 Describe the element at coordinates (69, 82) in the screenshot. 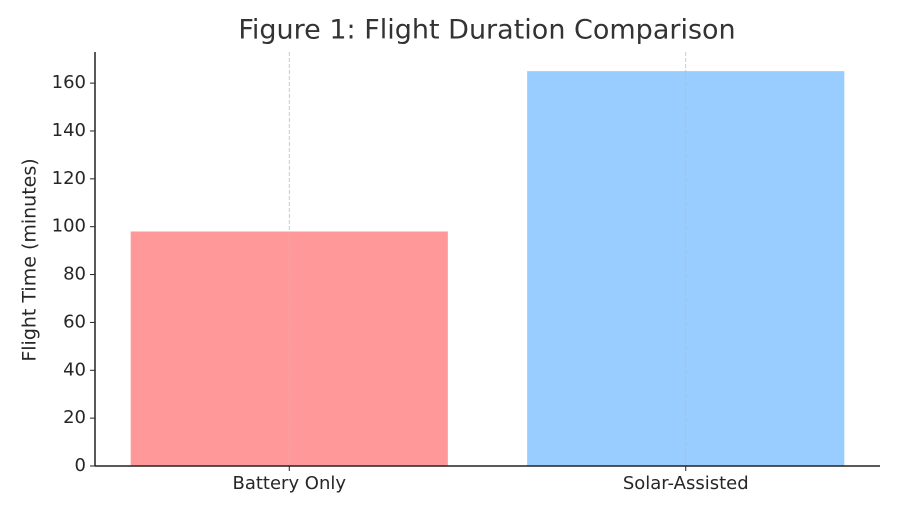

I see `y-tick-label: 160` at that location.